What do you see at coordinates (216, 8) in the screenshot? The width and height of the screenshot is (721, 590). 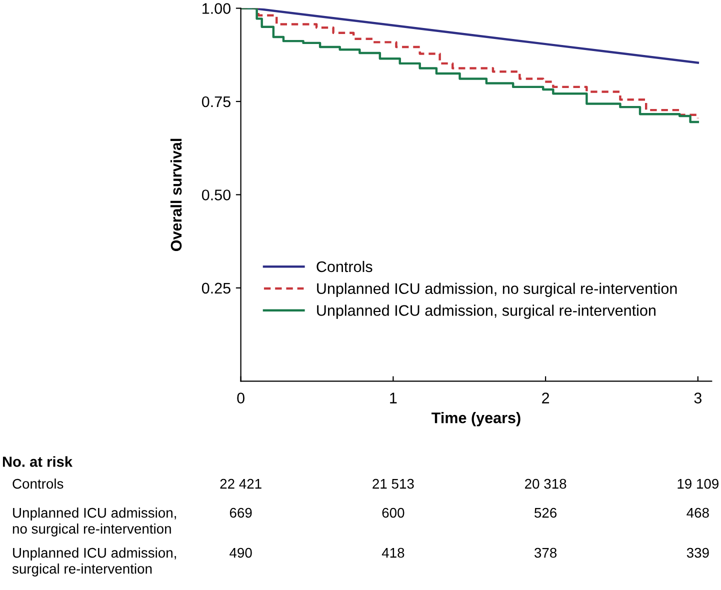 I see `y-tick-label: 1.00` at bounding box center [216, 8].